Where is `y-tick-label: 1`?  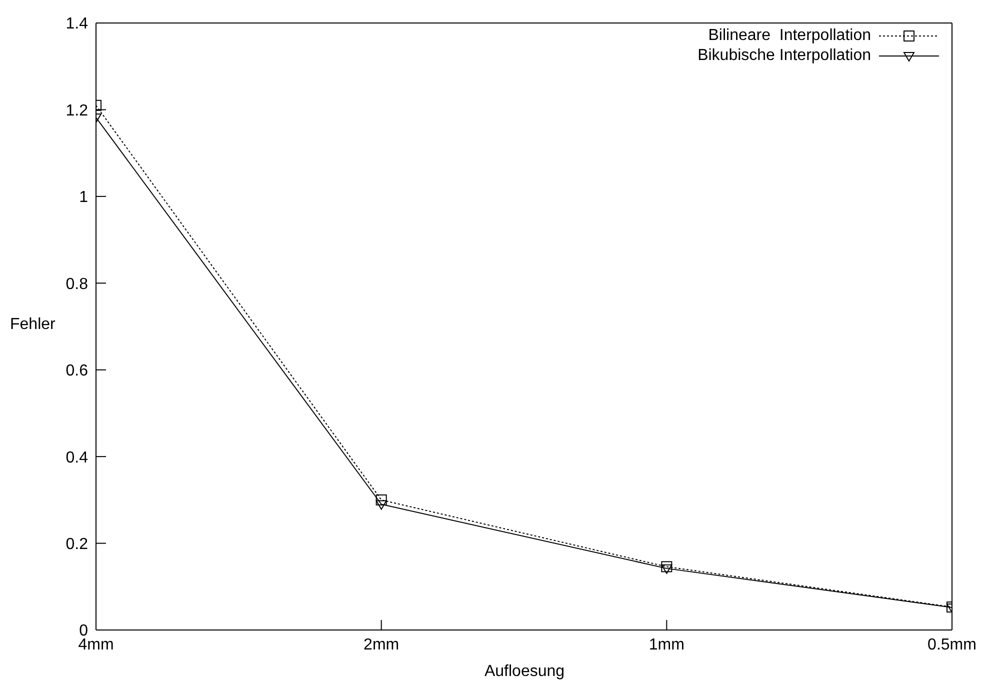
y-tick-label: 1 is located at coordinates (83, 197).